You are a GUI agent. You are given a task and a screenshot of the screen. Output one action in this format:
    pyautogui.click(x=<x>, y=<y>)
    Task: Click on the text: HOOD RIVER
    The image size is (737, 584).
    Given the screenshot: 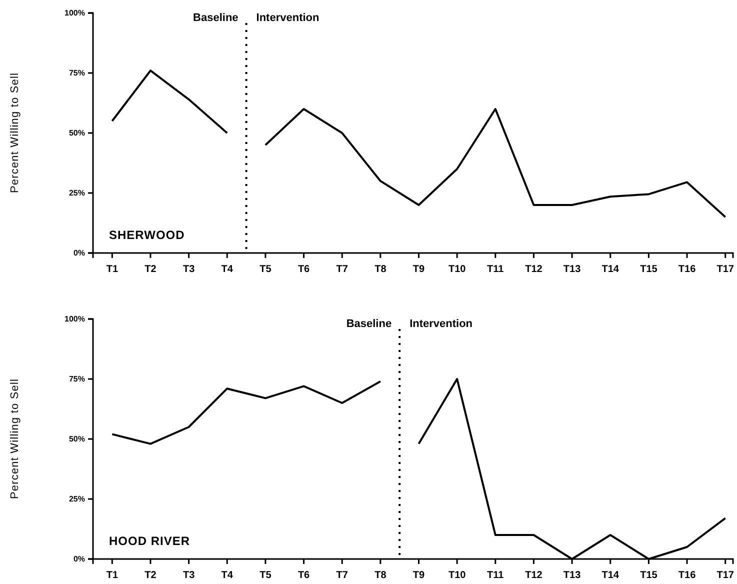 What is the action you would take?
    pyautogui.click(x=149, y=541)
    